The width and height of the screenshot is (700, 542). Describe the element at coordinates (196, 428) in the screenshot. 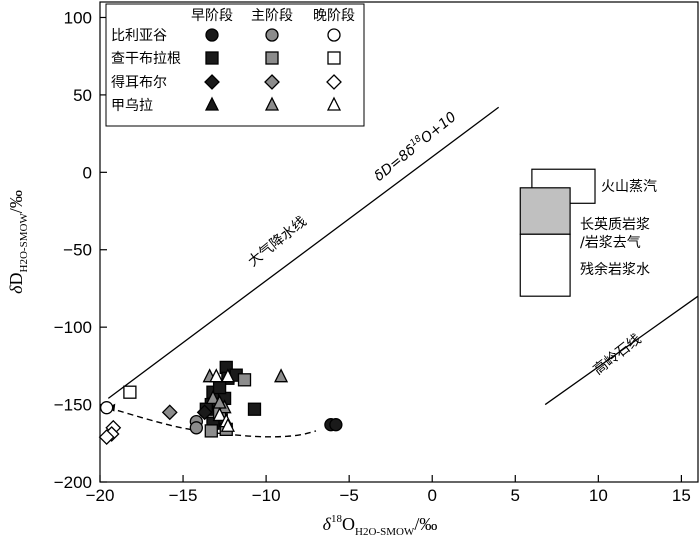

I see `data-point-circle-main` at that location.